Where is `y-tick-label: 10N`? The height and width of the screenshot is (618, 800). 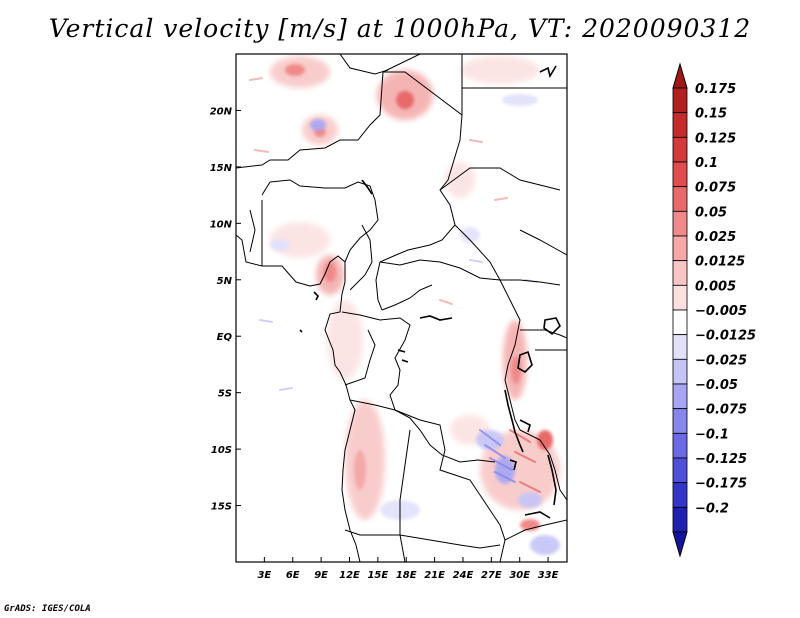
y-tick-label: 10N is located at coordinates (221, 224).